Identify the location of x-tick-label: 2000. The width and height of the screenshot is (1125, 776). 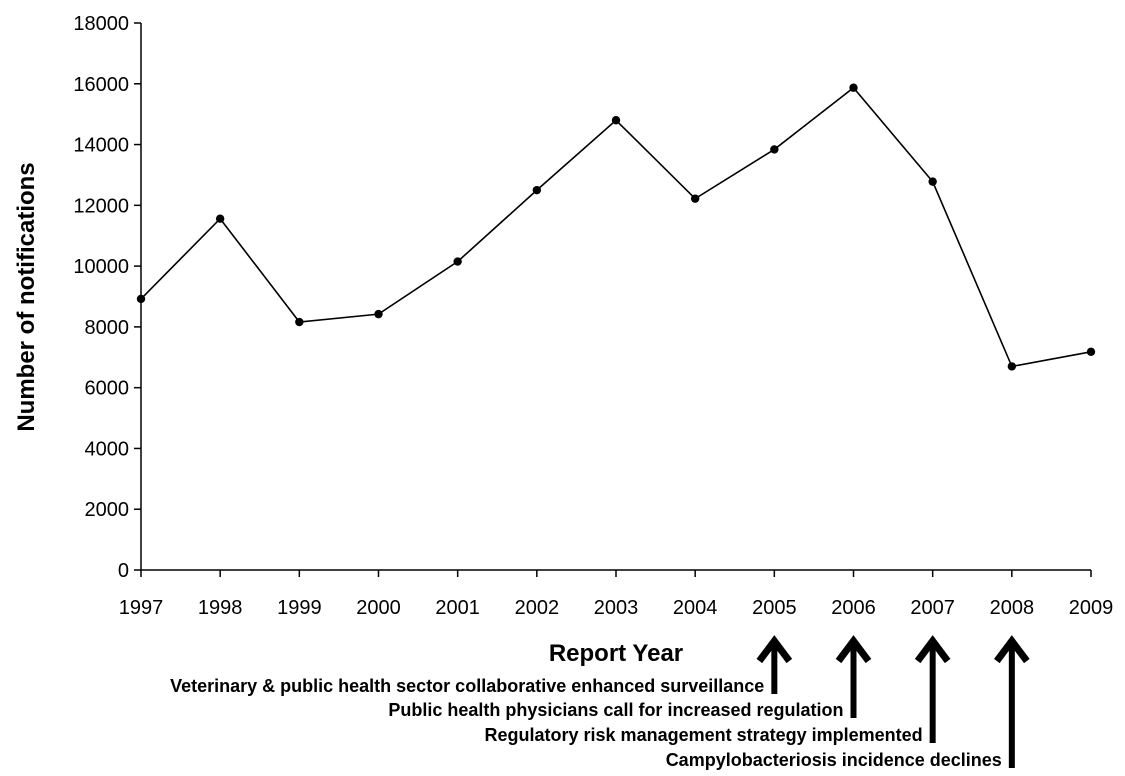
(378, 608).